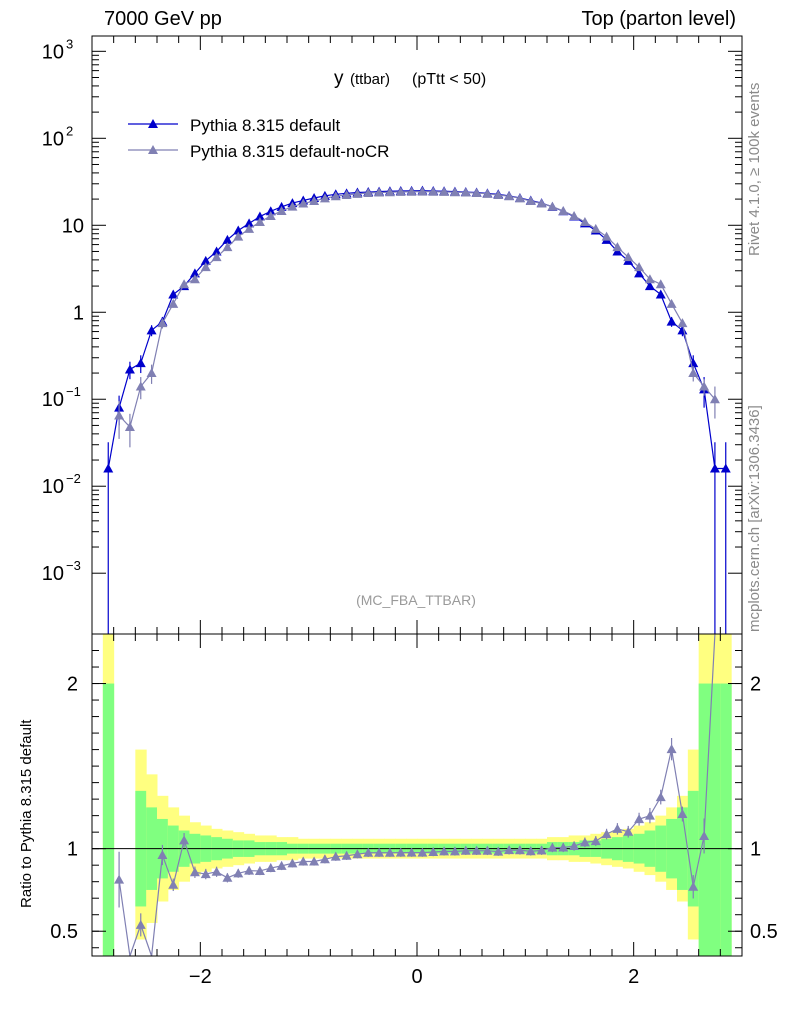 This screenshot has height=1024, width=786. Describe the element at coordinates (26, 813) in the screenshot. I see `ratio-ylabel: Ratio to Pythia 8.315 default` at that location.